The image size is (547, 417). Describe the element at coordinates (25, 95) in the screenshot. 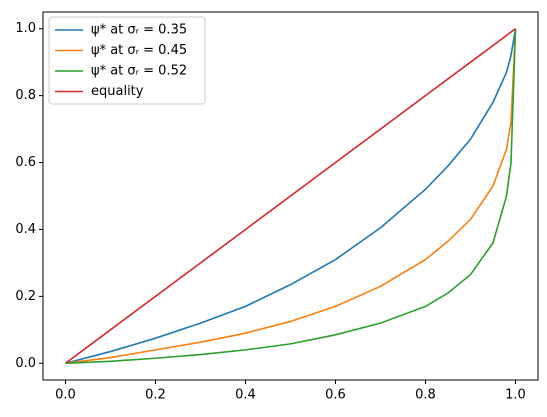

I see `y-tick-label: 0.8` at that location.